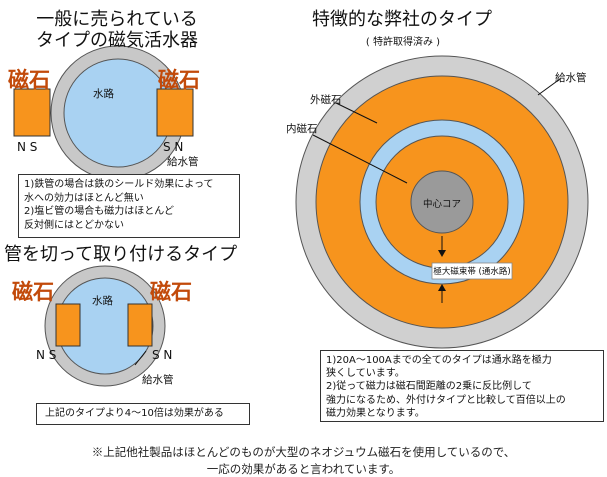 The image size is (607, 477). What do you see at coordinates (356, 113) in the screenshot?
I see `outer-magnet-leader` at bounding box center [356, 113].